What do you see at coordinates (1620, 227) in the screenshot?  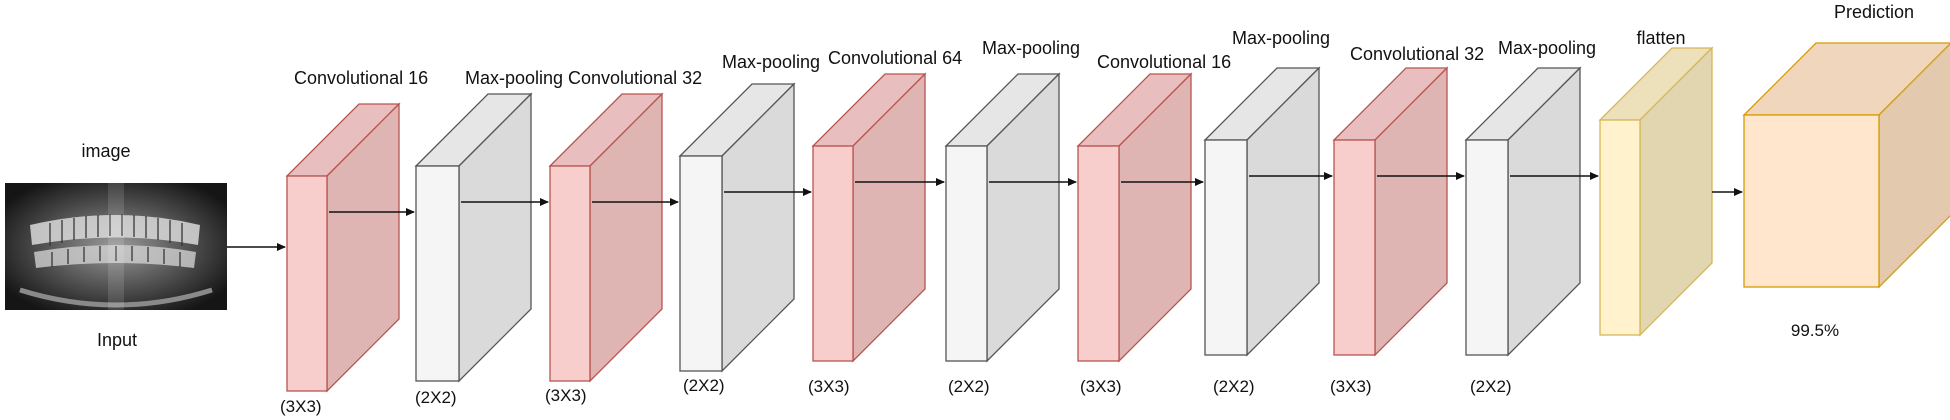 I see `flatten-layer-front-face` at bounding box center [1620, 227].